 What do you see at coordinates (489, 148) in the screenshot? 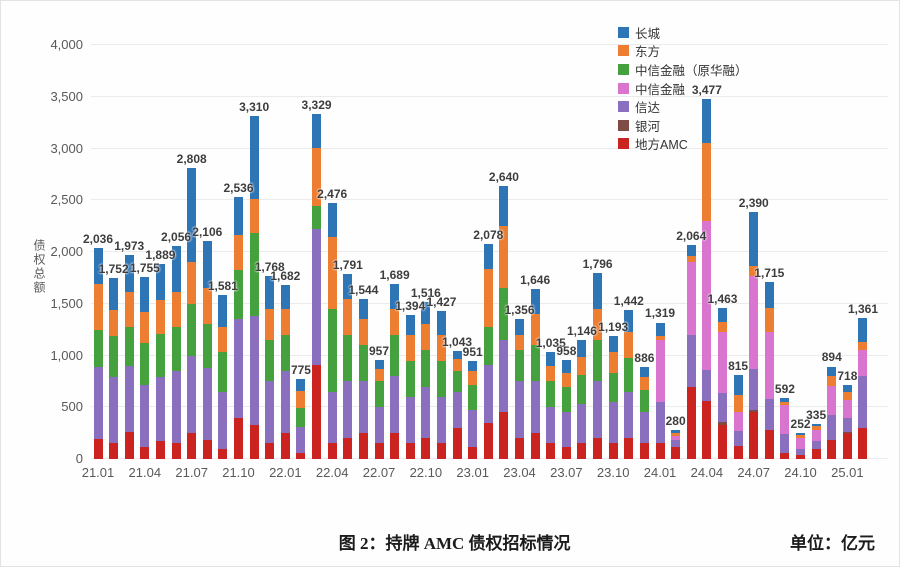
I see `gridline` at bounding box center [489, 148].